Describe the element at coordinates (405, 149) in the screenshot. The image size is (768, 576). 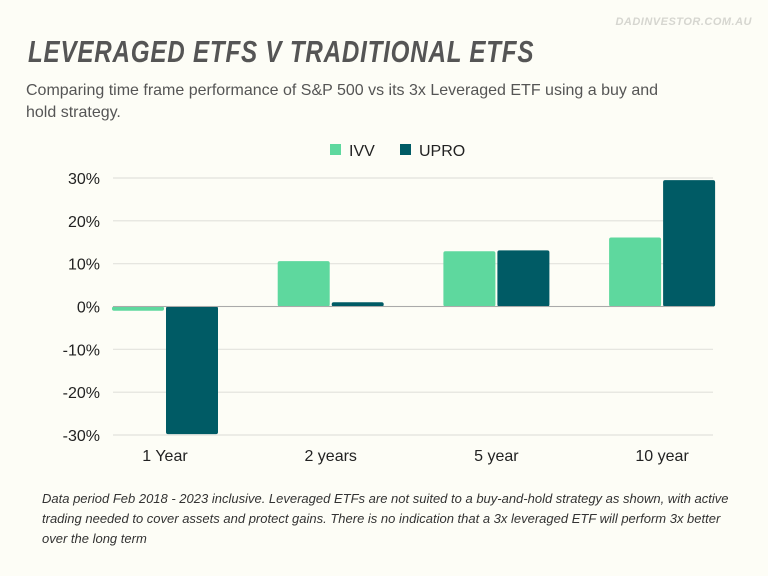
I see `legend-swatch-upro` at that location.